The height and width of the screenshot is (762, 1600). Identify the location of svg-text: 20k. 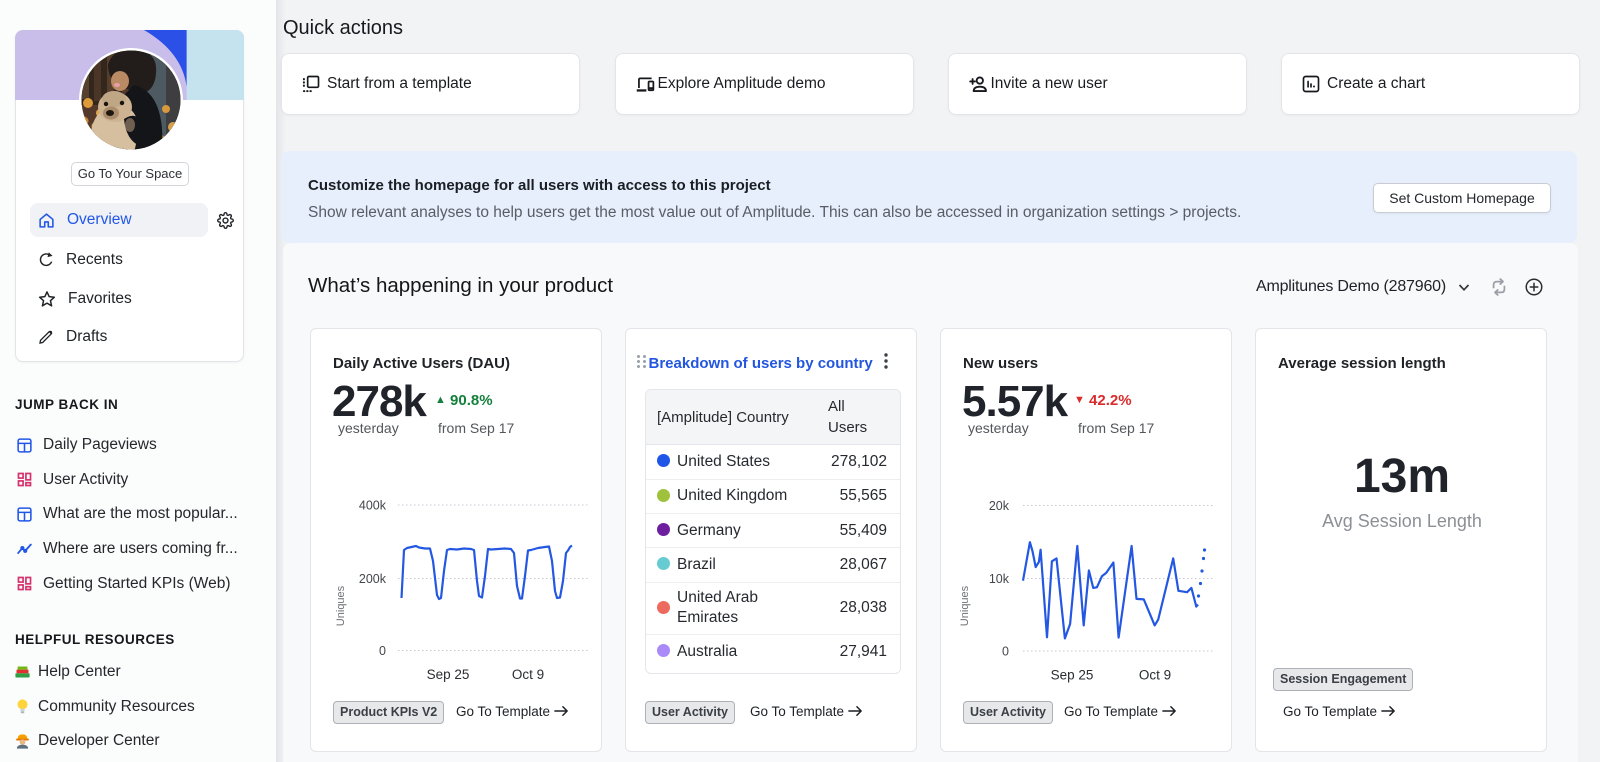
(999, 506).